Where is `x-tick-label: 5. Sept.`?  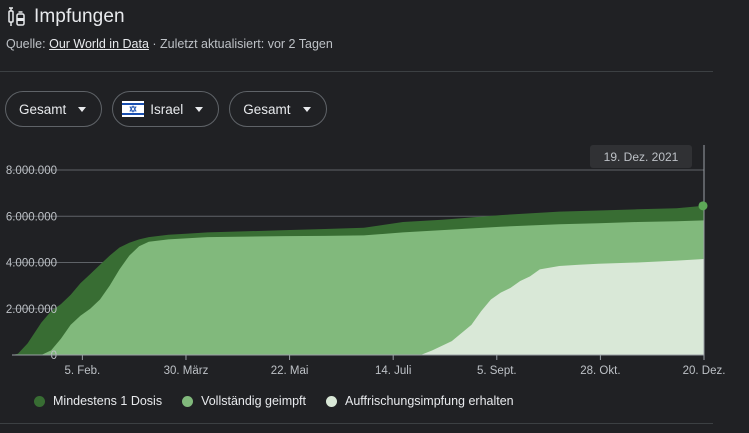
x-tick-label: 5. Sept. is located at coordinates (497, 371).